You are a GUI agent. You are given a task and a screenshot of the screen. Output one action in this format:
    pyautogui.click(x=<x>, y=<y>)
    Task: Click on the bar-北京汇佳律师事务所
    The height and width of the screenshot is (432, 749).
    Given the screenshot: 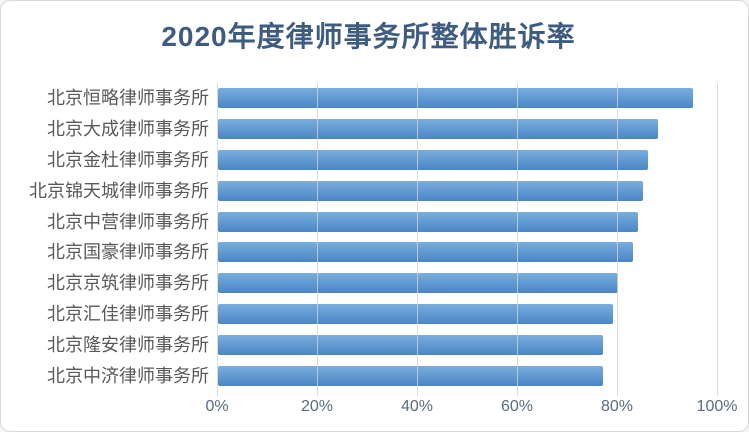 What is the action you would take?
    pyautogui.click(x=415, y=314)
    